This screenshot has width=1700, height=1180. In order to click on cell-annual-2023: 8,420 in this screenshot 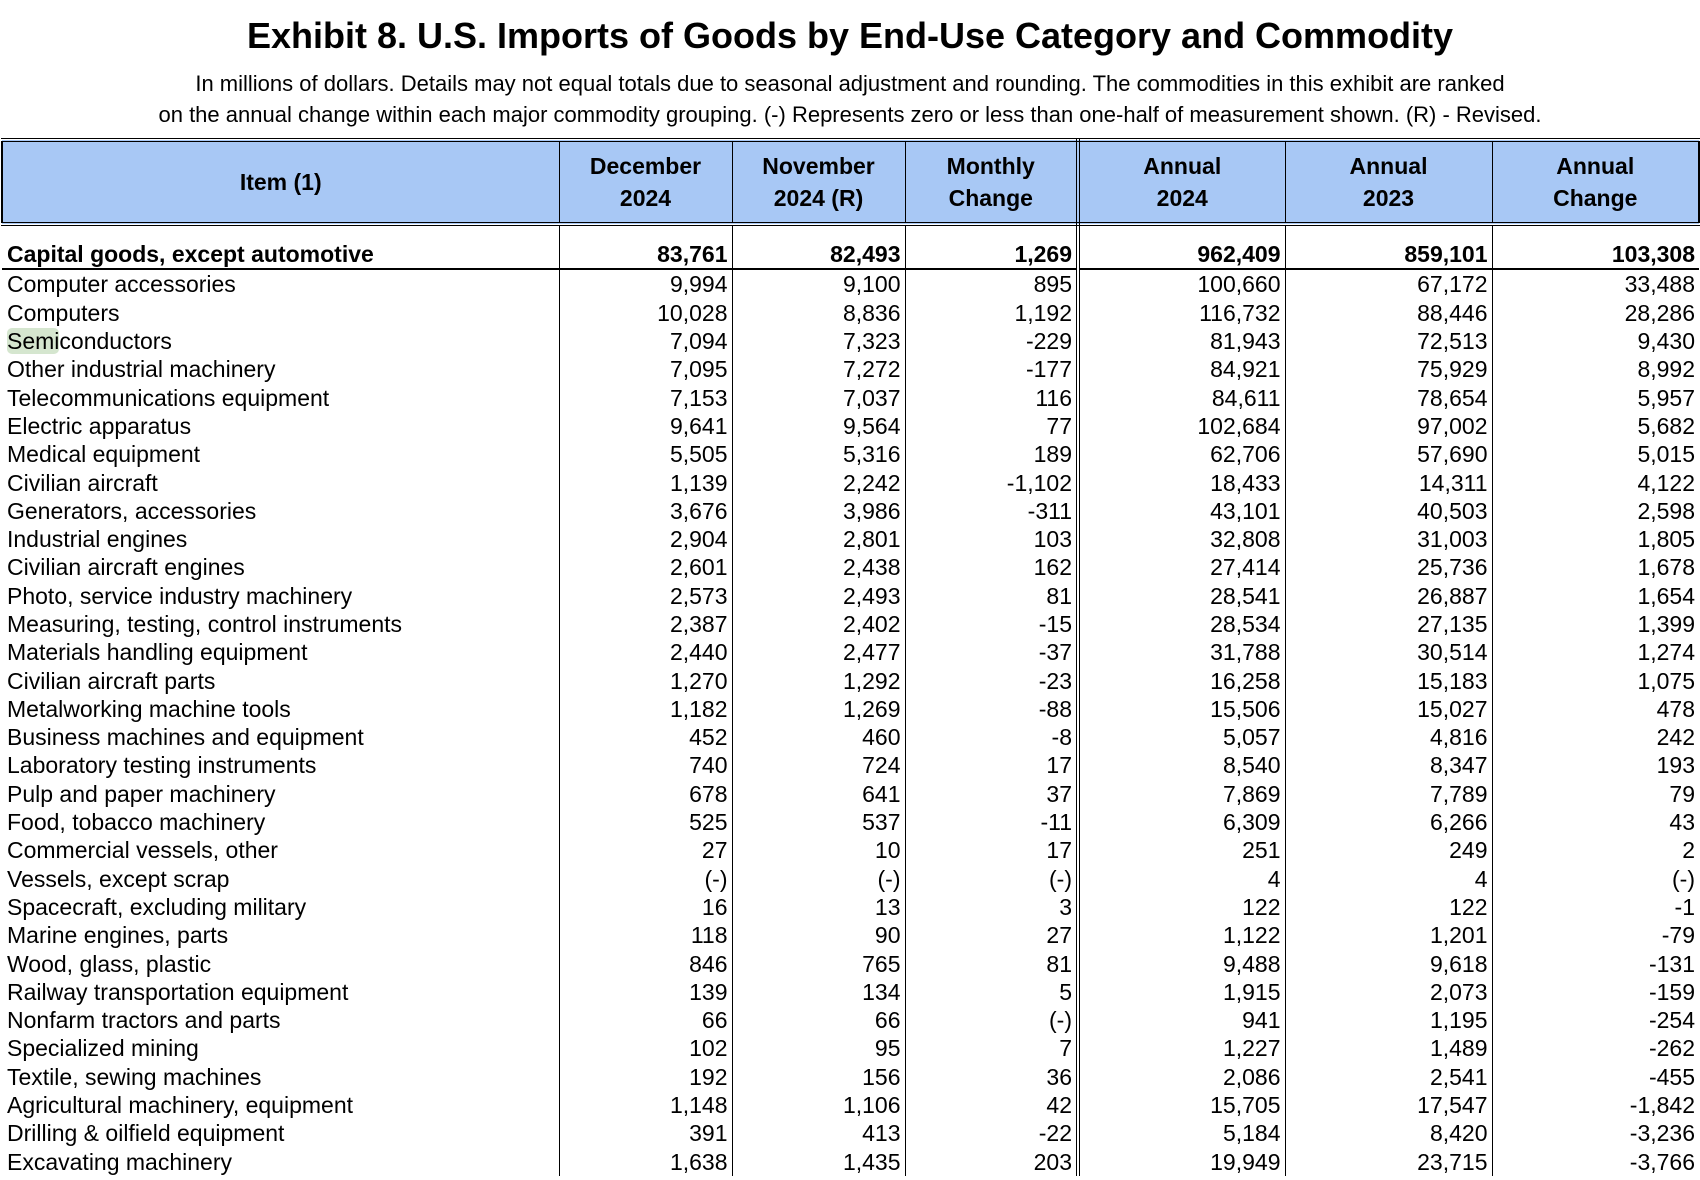, I will do `click(1388, 1133)`.